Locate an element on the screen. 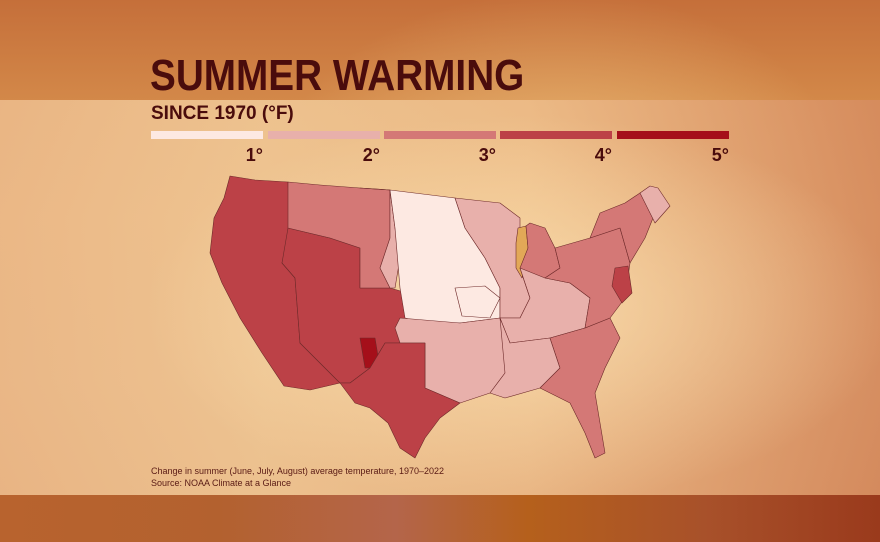 The image size is (880, 542). legend-tick-2: 2° is located at coordinates (371, 155).